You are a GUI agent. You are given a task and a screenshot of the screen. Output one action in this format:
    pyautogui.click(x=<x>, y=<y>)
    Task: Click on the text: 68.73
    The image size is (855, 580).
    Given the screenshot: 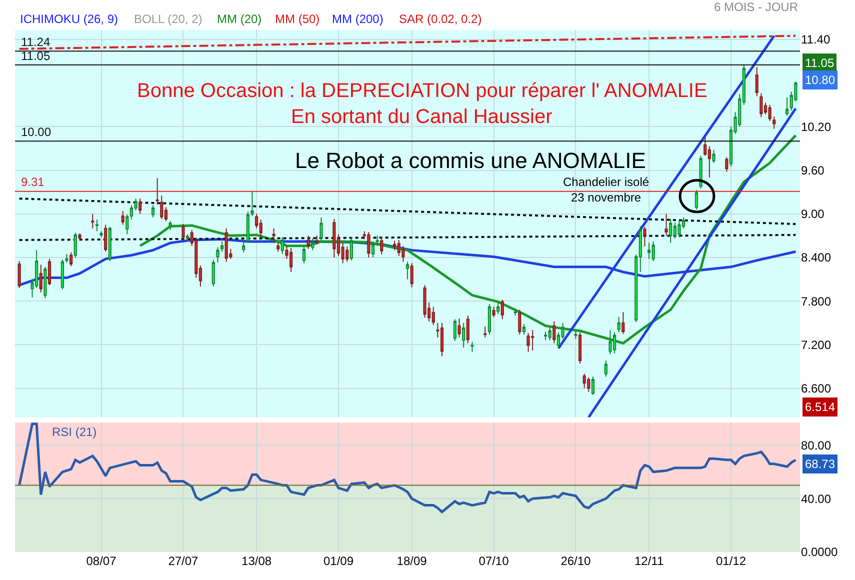 What is the action you would take?
    pyautogui.click(x=820, y=464)
    